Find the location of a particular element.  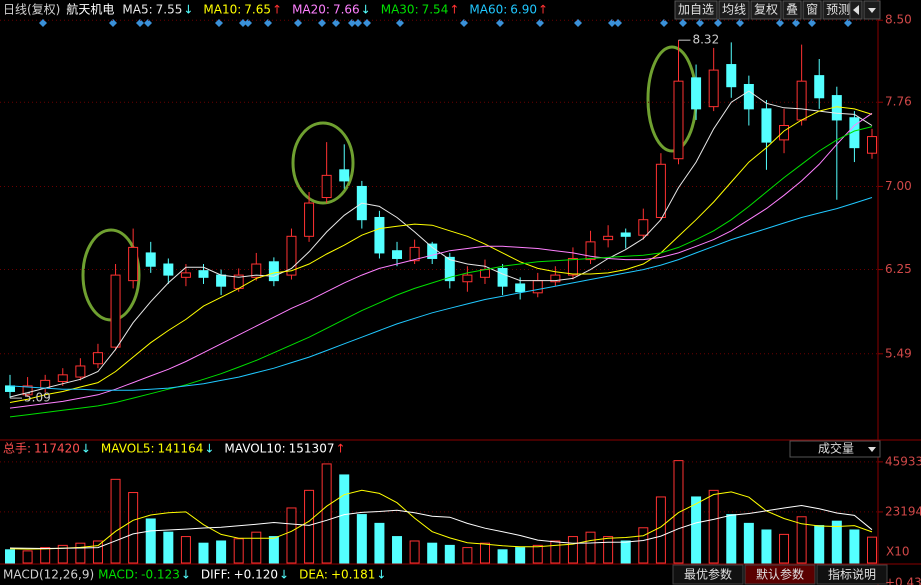

min-label: 5.09 is located at coordinates (37, 398).